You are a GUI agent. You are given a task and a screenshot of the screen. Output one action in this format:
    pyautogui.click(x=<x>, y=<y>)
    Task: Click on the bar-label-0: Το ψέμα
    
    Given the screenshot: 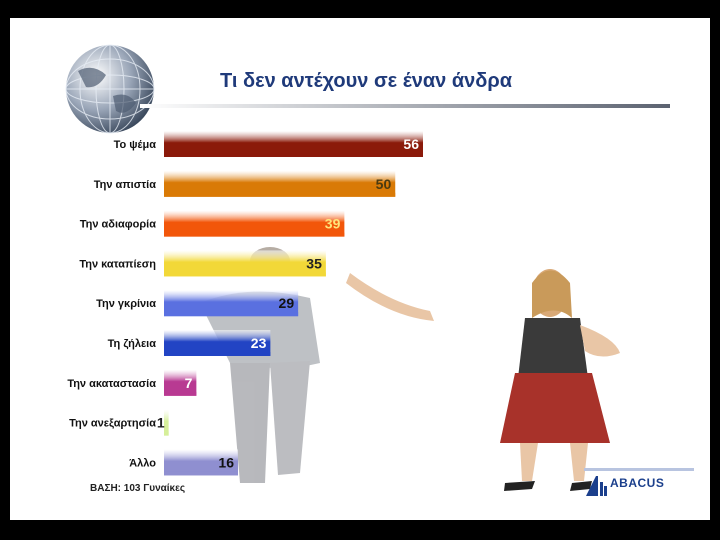 What is the action you would take?
    pyautogui.click(x=135, y=145)
    